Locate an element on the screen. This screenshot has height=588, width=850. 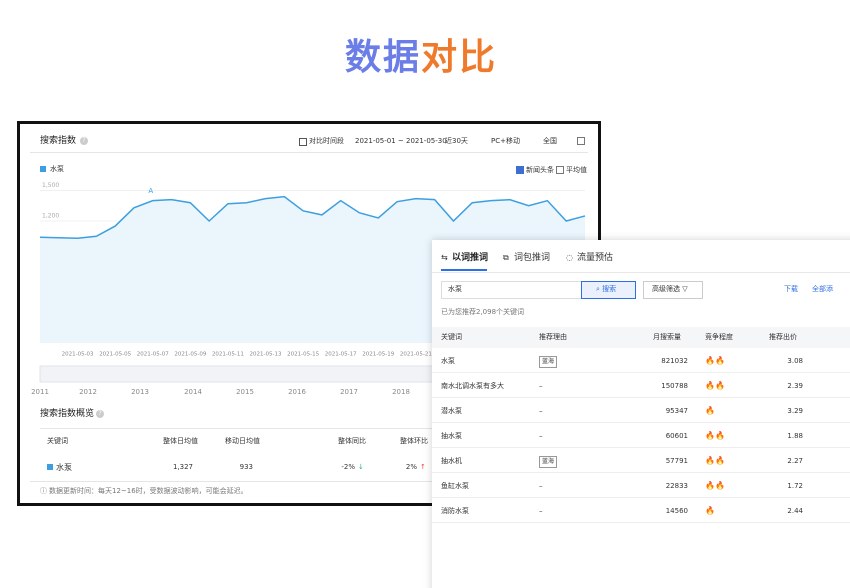
cell: 821032 is located at coordinates (674, 361).